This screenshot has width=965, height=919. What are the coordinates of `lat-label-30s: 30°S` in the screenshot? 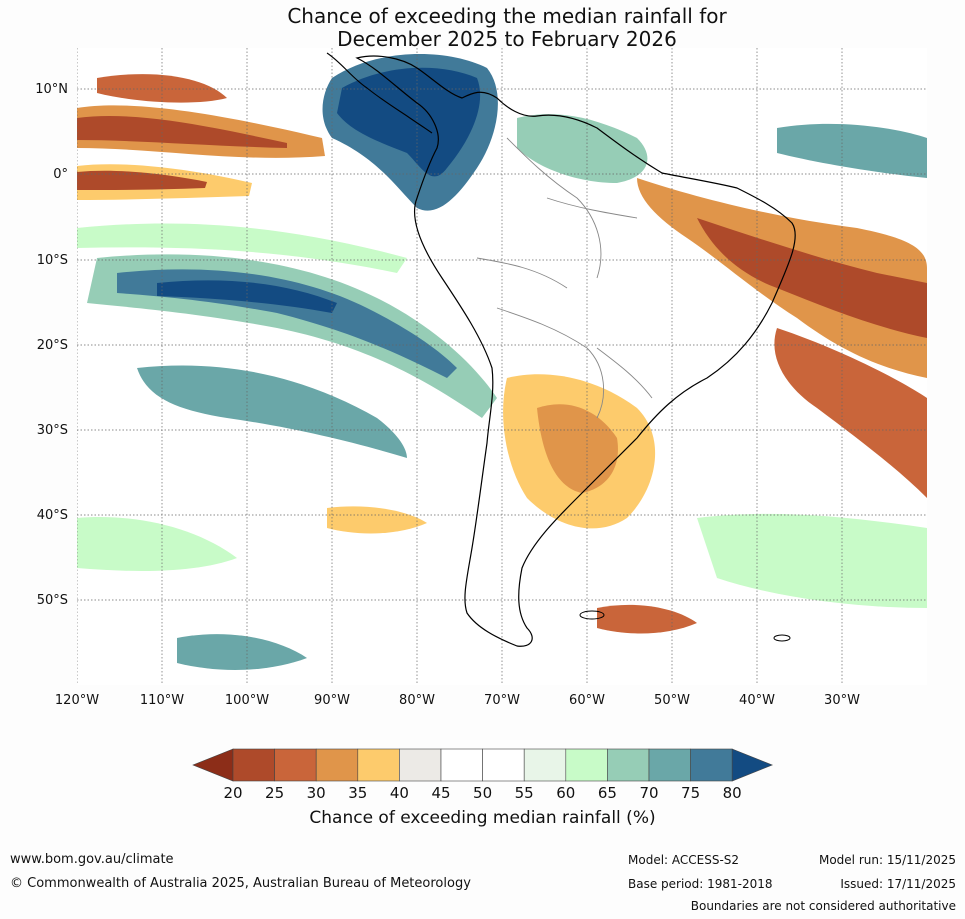 It's located at (52, 430).